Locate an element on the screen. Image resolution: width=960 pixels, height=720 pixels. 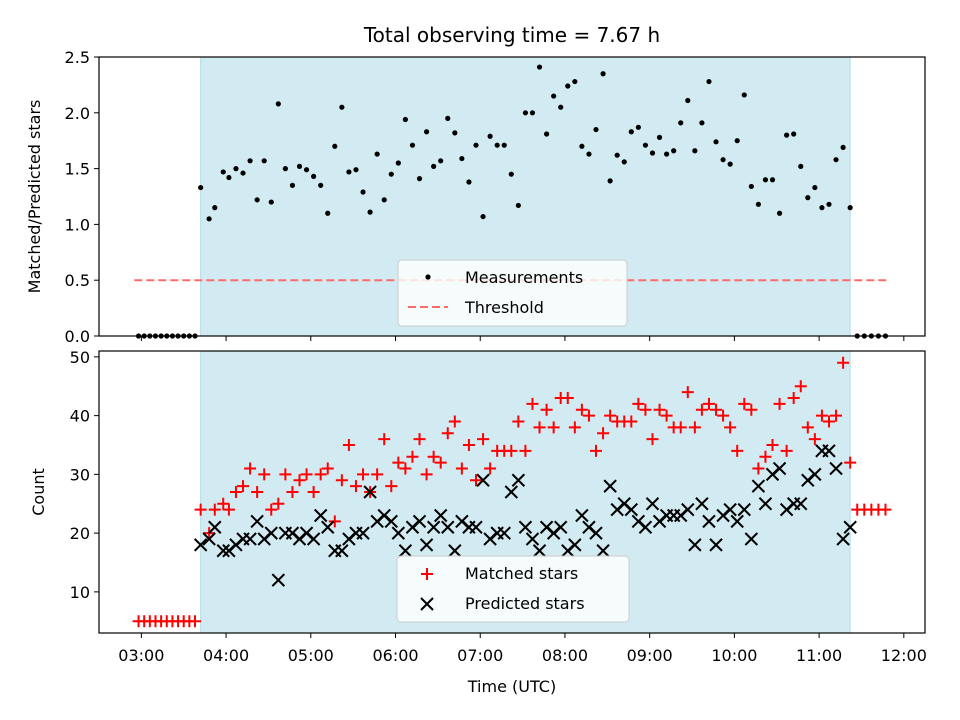
bottom-y-tick-label: 50 is located at coordinates (80, 357).